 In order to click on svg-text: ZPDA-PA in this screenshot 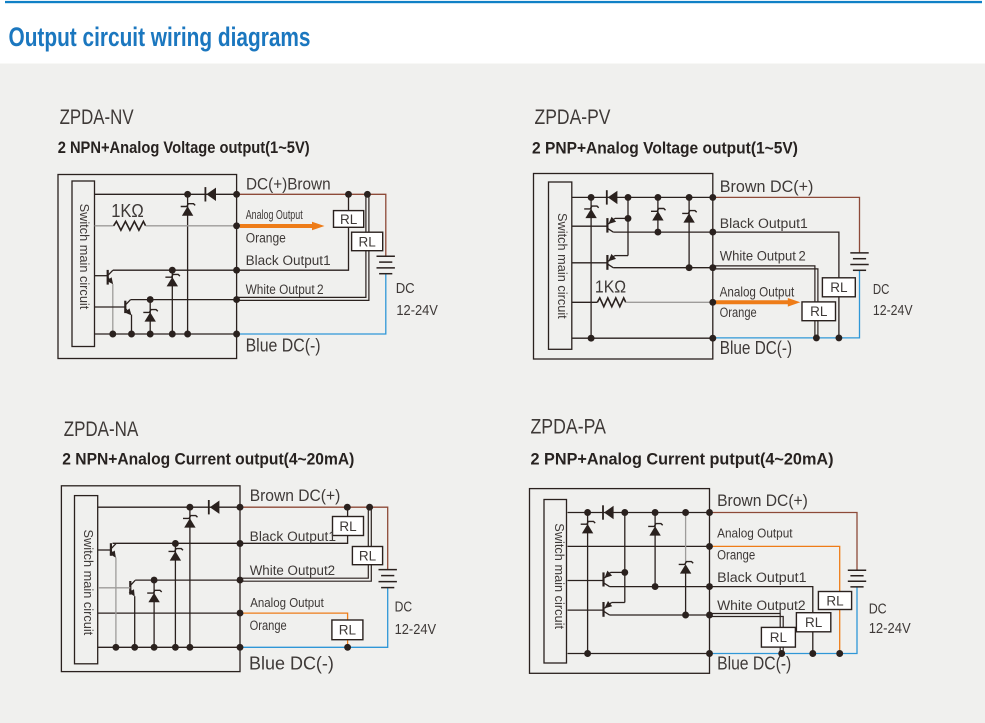, I will do `click(568, 426)`.